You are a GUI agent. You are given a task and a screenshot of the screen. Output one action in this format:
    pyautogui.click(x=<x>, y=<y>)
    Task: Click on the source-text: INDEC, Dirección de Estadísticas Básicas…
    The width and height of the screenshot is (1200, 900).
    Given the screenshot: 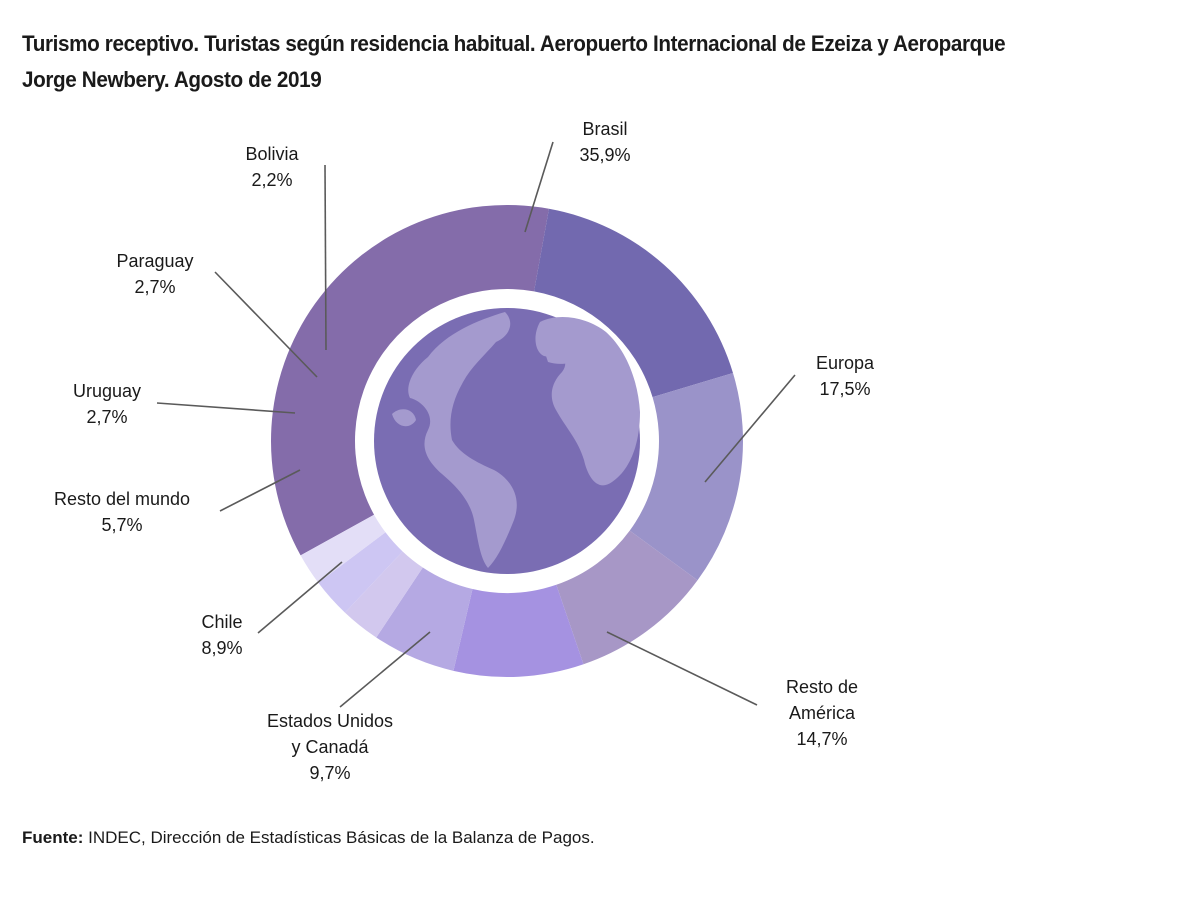 What is the action you would take?
    pyautogui.click(x=339, y=837)
    